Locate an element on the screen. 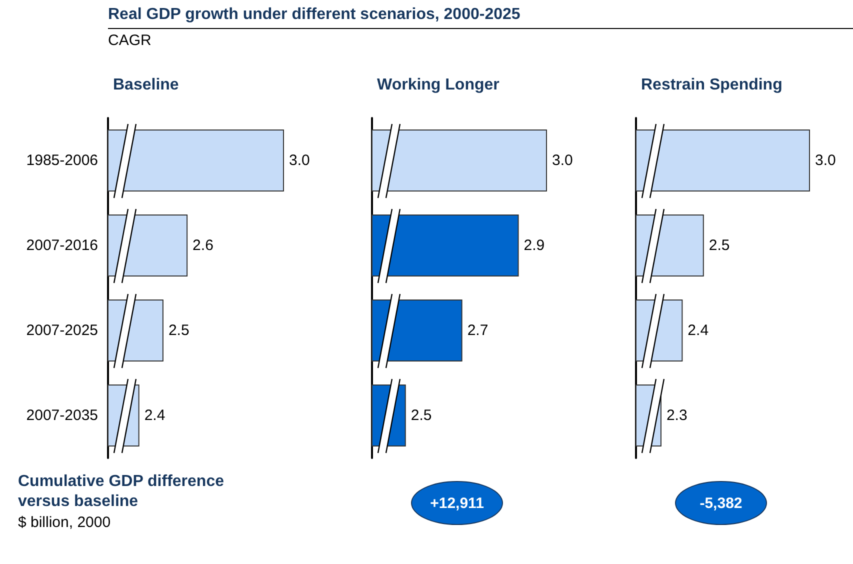 The image size is (853, 564). text: -5,382 is located at coordinates (721, 503).